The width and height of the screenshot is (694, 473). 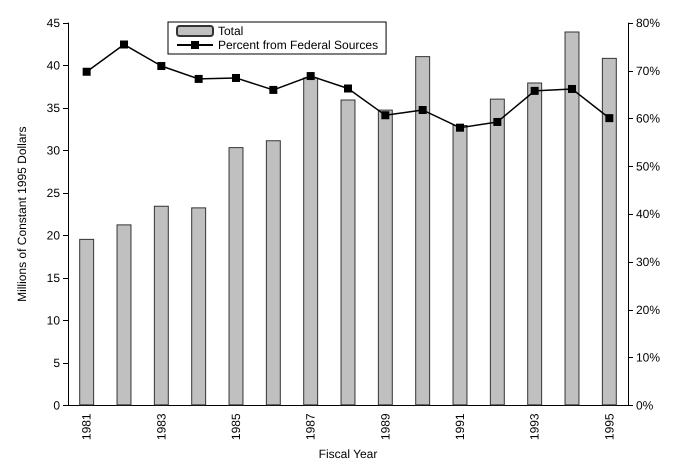 I want to click on x-tick-label: 1983, so click(x=161, y=426).